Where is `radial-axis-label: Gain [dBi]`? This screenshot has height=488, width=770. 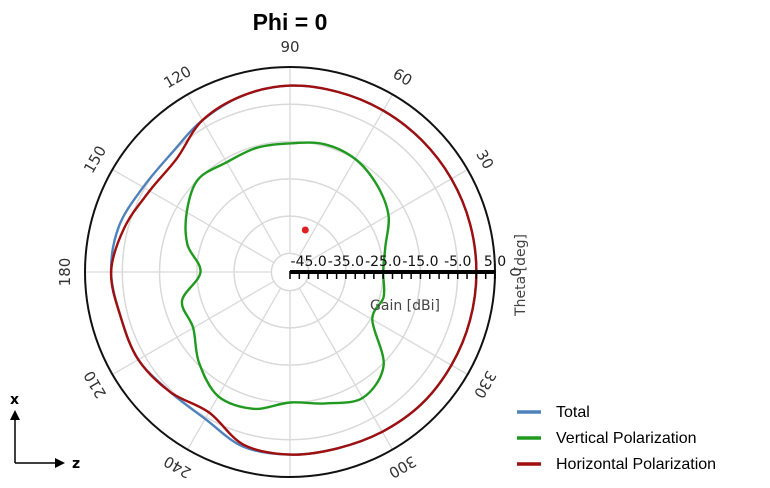 radial-axis-label: Gain [dBi] is located at coordinates (405, 306).